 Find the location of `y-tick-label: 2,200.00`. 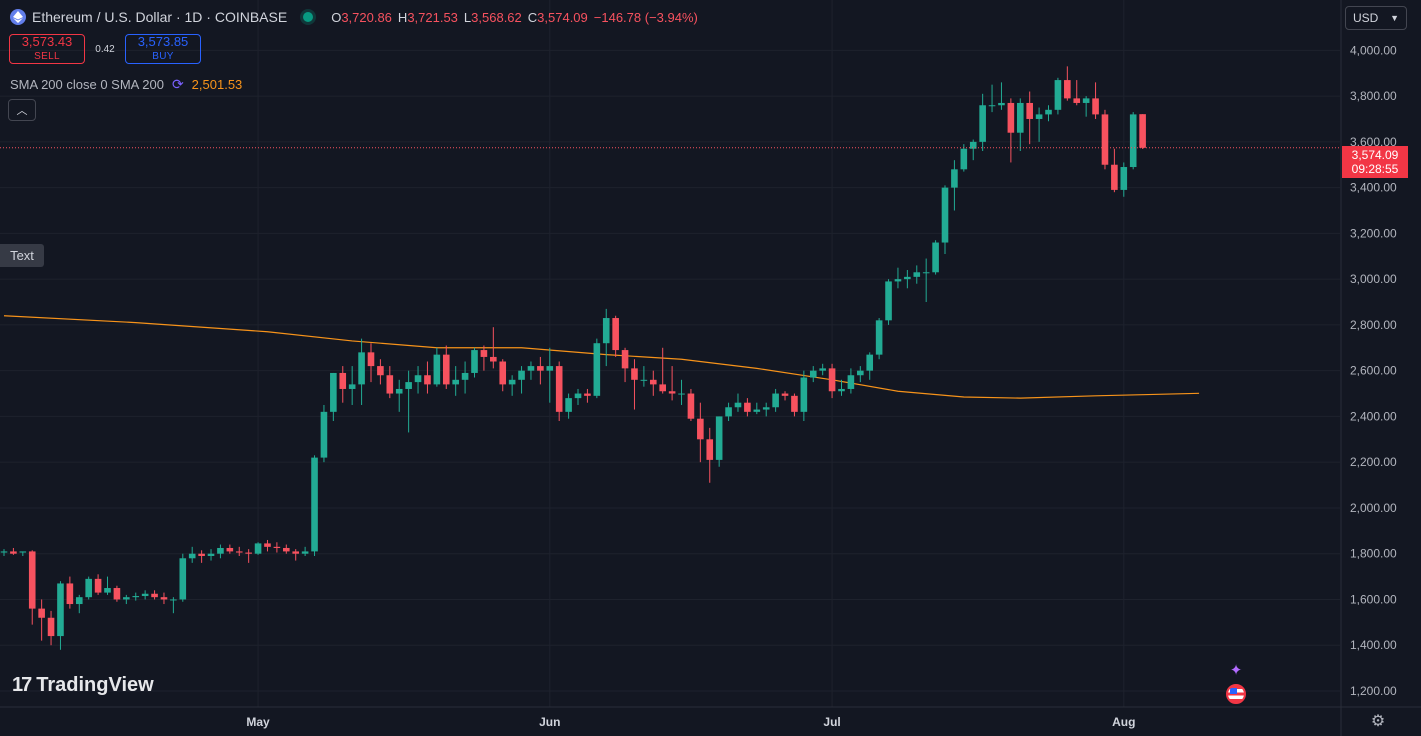

y-tick-label: 2,200.00 is located at coordinates (1373, 462).